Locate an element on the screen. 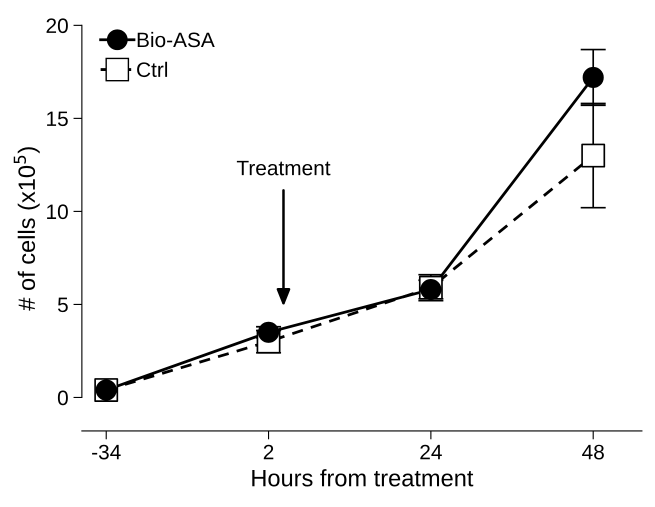  y-tick-label: 15 is located at coordinates (57, 119).